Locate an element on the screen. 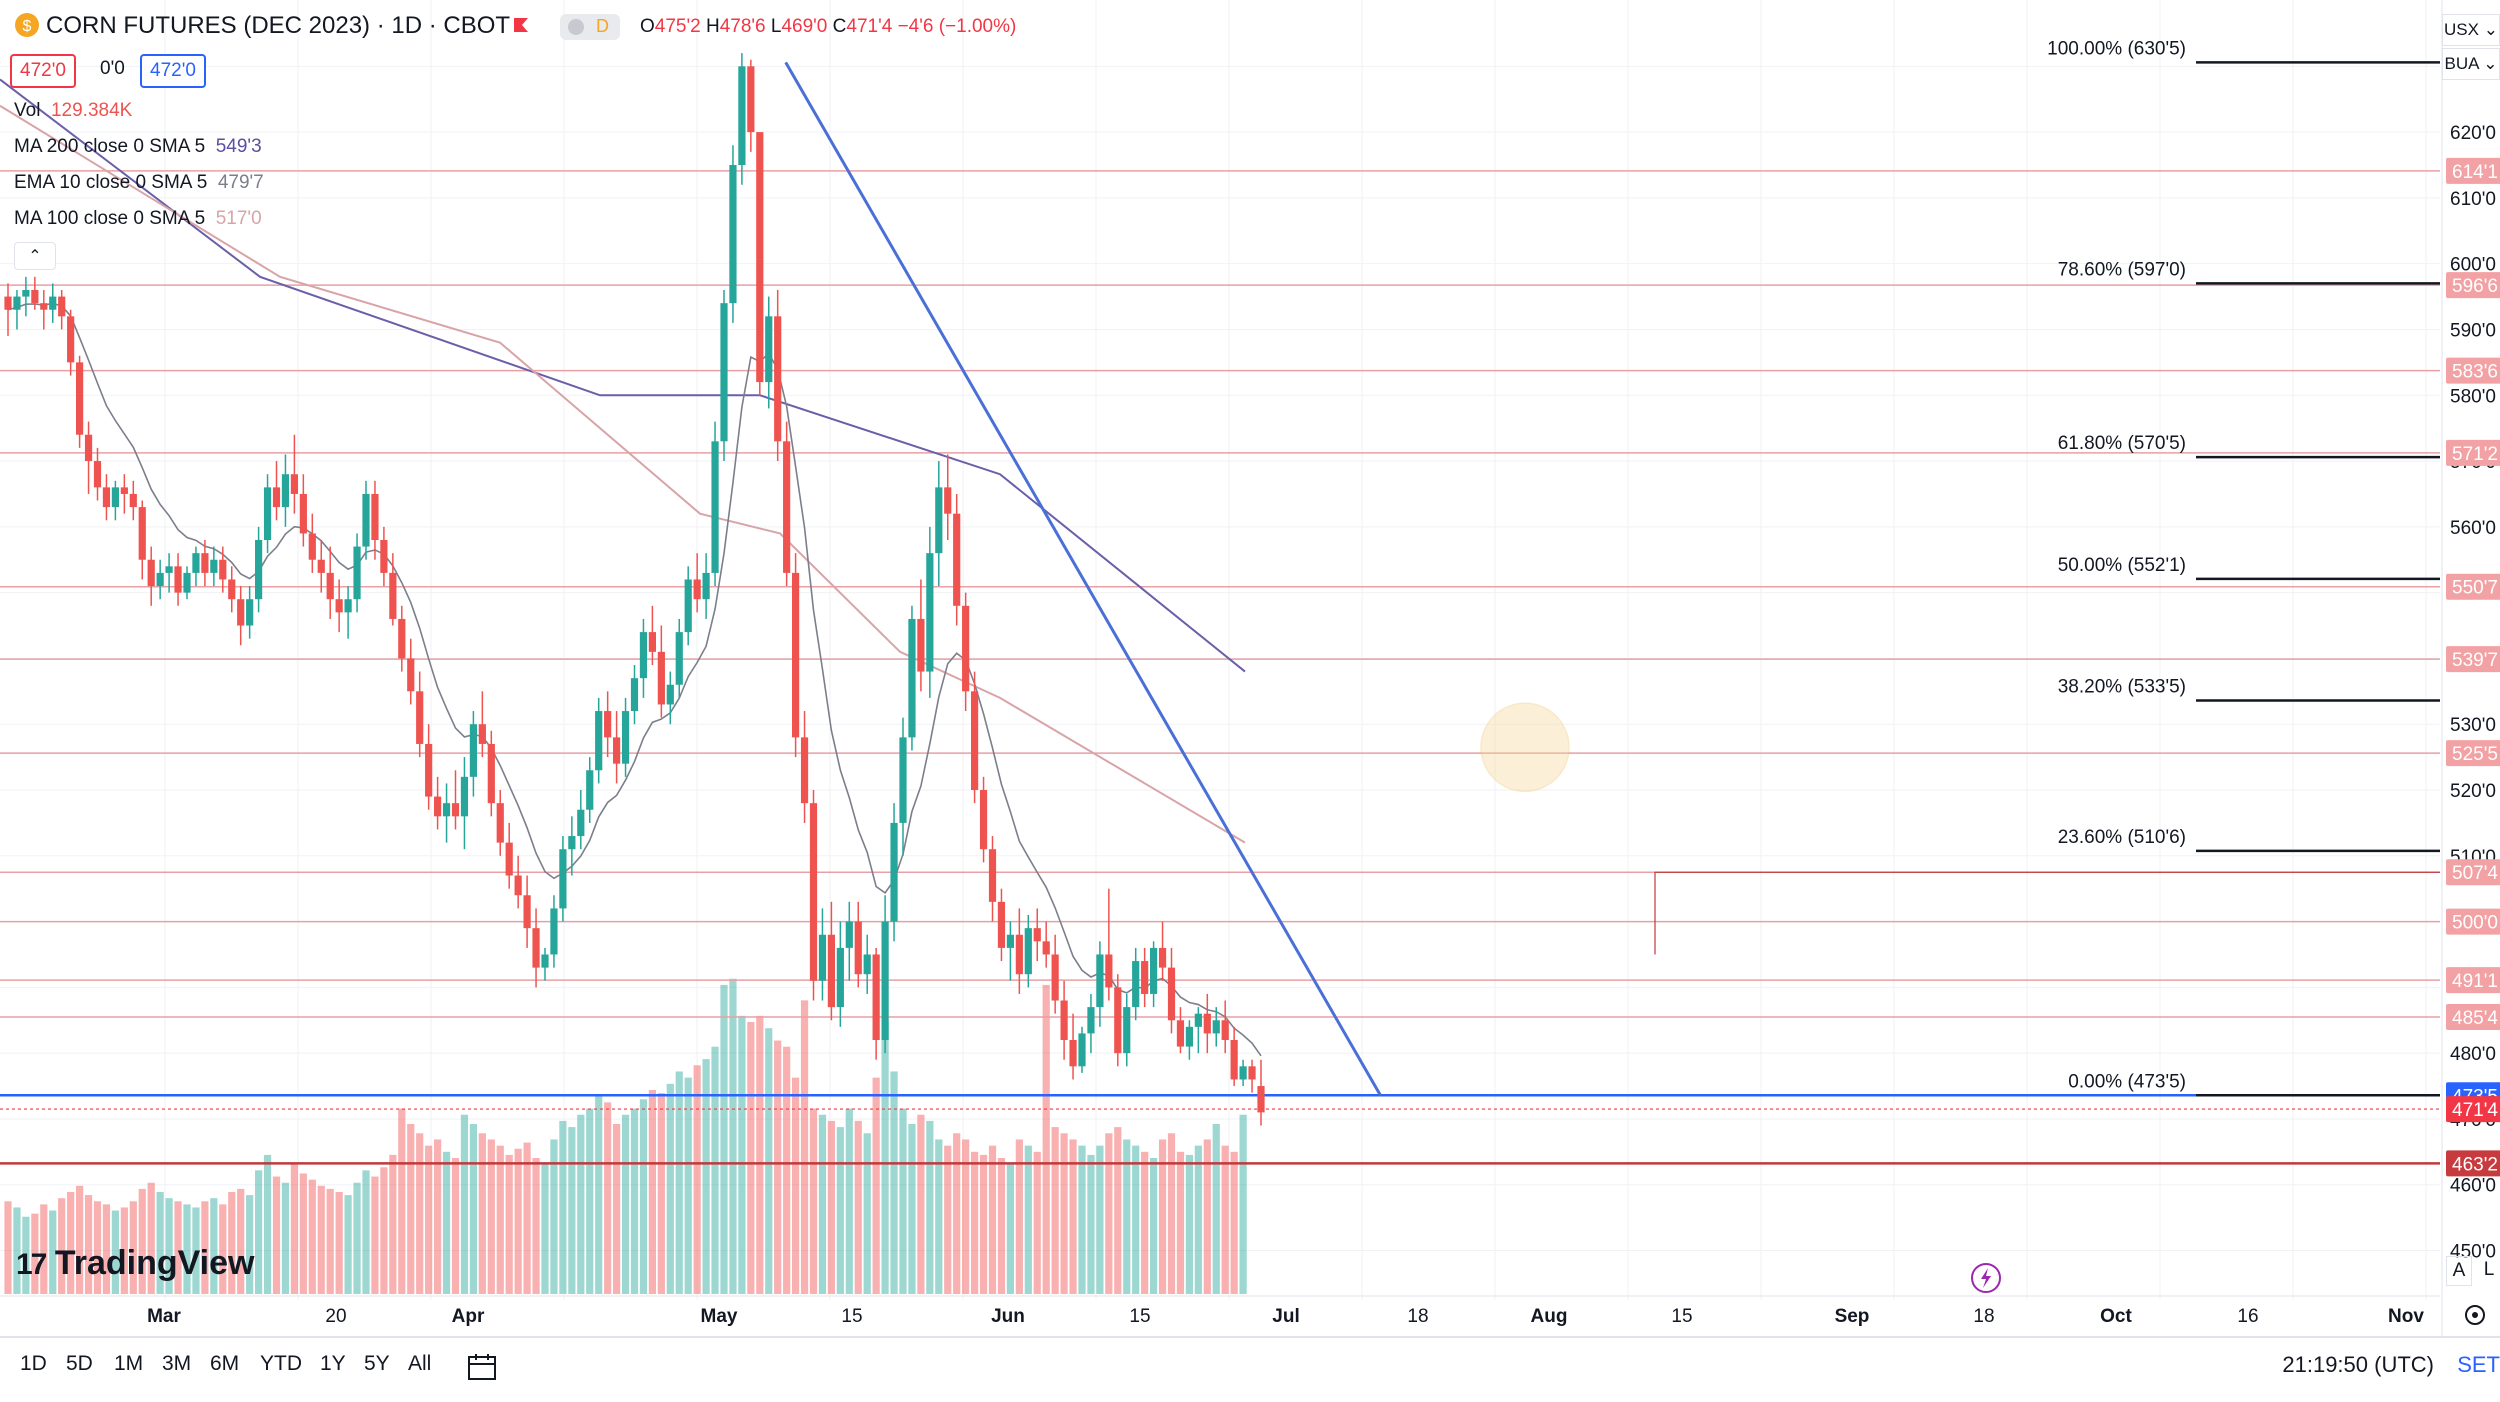  tf-1m: 1M is located at coordinates (129, 1363).